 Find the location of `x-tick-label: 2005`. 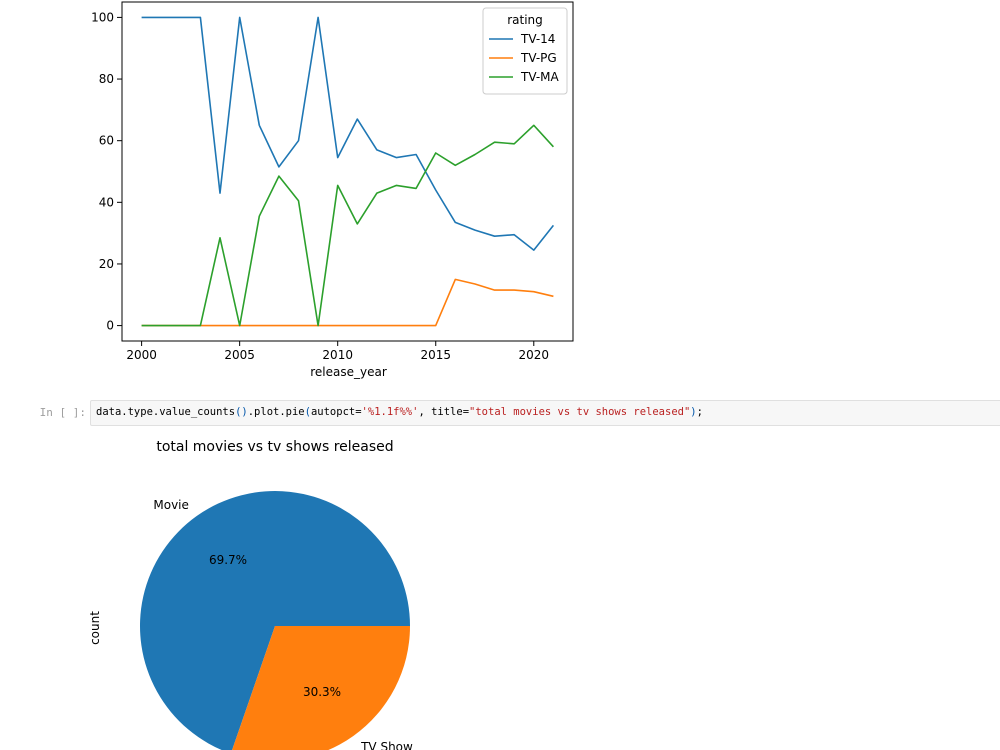

x-tick-label: 2005 is located at coordinates (239, 355).